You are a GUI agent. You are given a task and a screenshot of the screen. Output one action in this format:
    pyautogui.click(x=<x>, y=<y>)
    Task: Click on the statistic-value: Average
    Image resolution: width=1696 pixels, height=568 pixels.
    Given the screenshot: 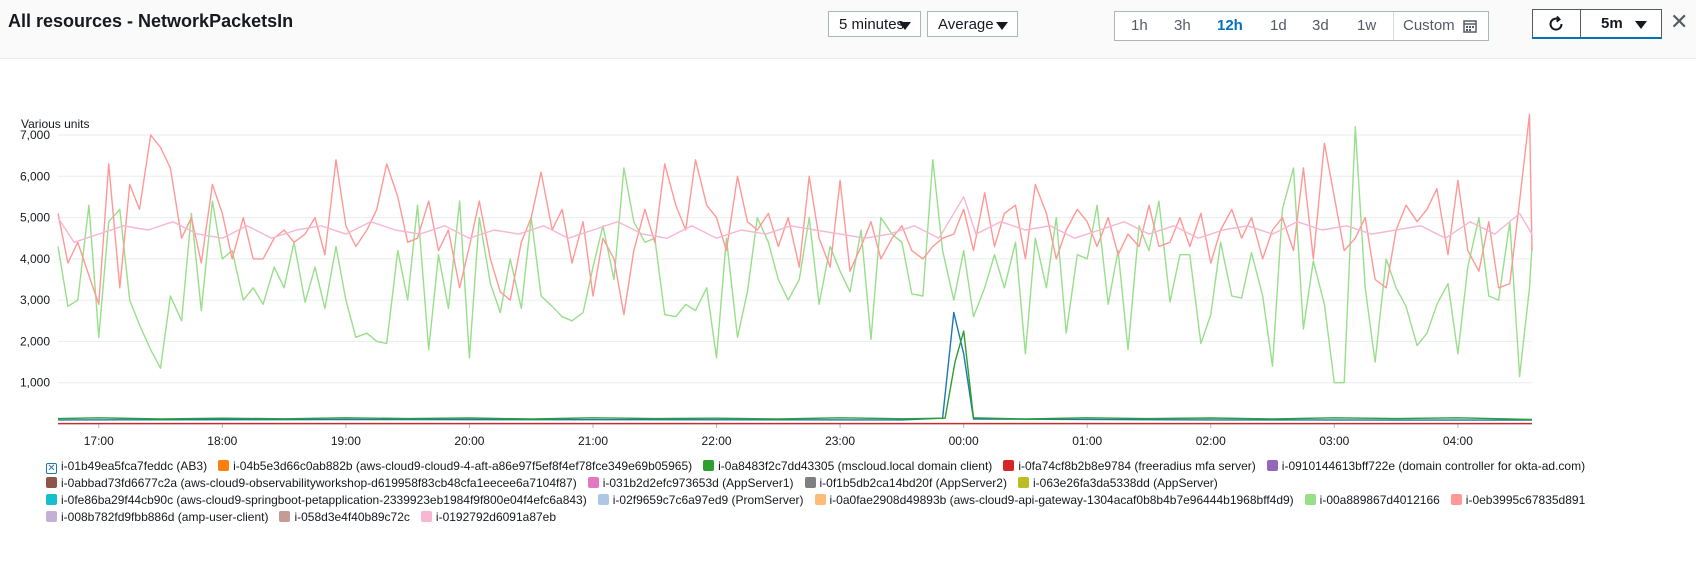 What is the action you would take?
    pyautogui.click(x=966, y=24)
    